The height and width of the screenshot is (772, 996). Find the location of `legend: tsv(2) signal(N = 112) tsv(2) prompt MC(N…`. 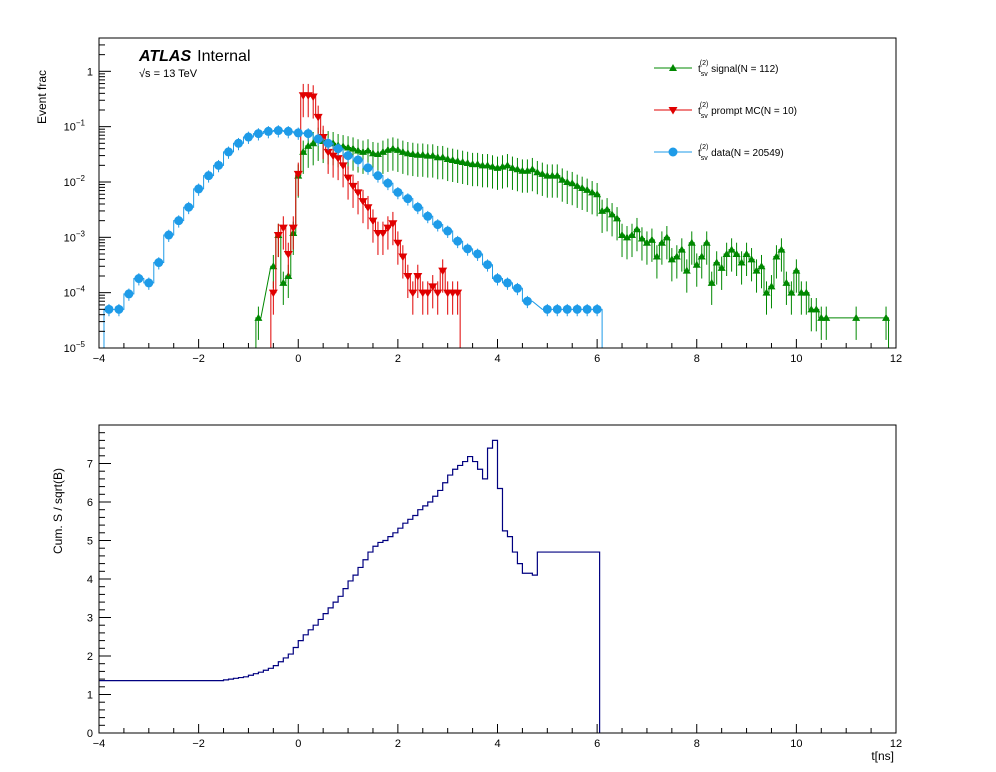

legend: tsv(2) signal(N = 112) tsv(2) prompt MC(N… is located at coordinates (725, 111).